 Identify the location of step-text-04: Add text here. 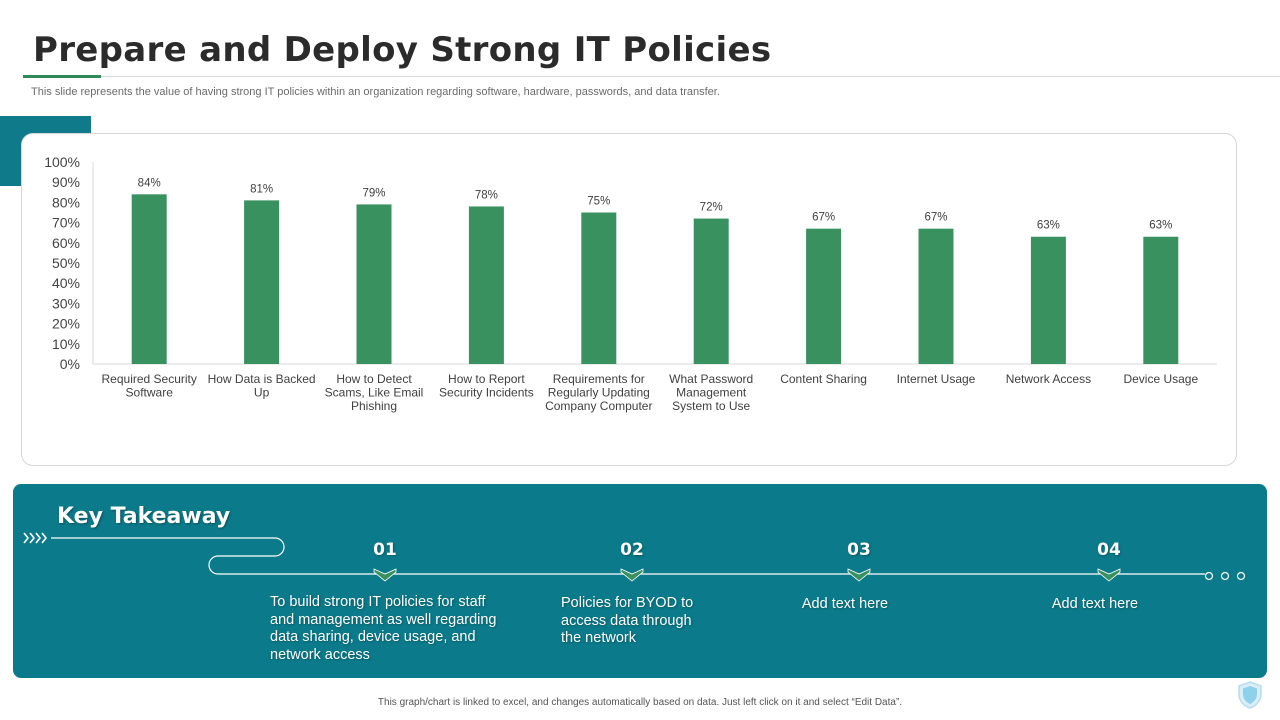
(1095, 604).